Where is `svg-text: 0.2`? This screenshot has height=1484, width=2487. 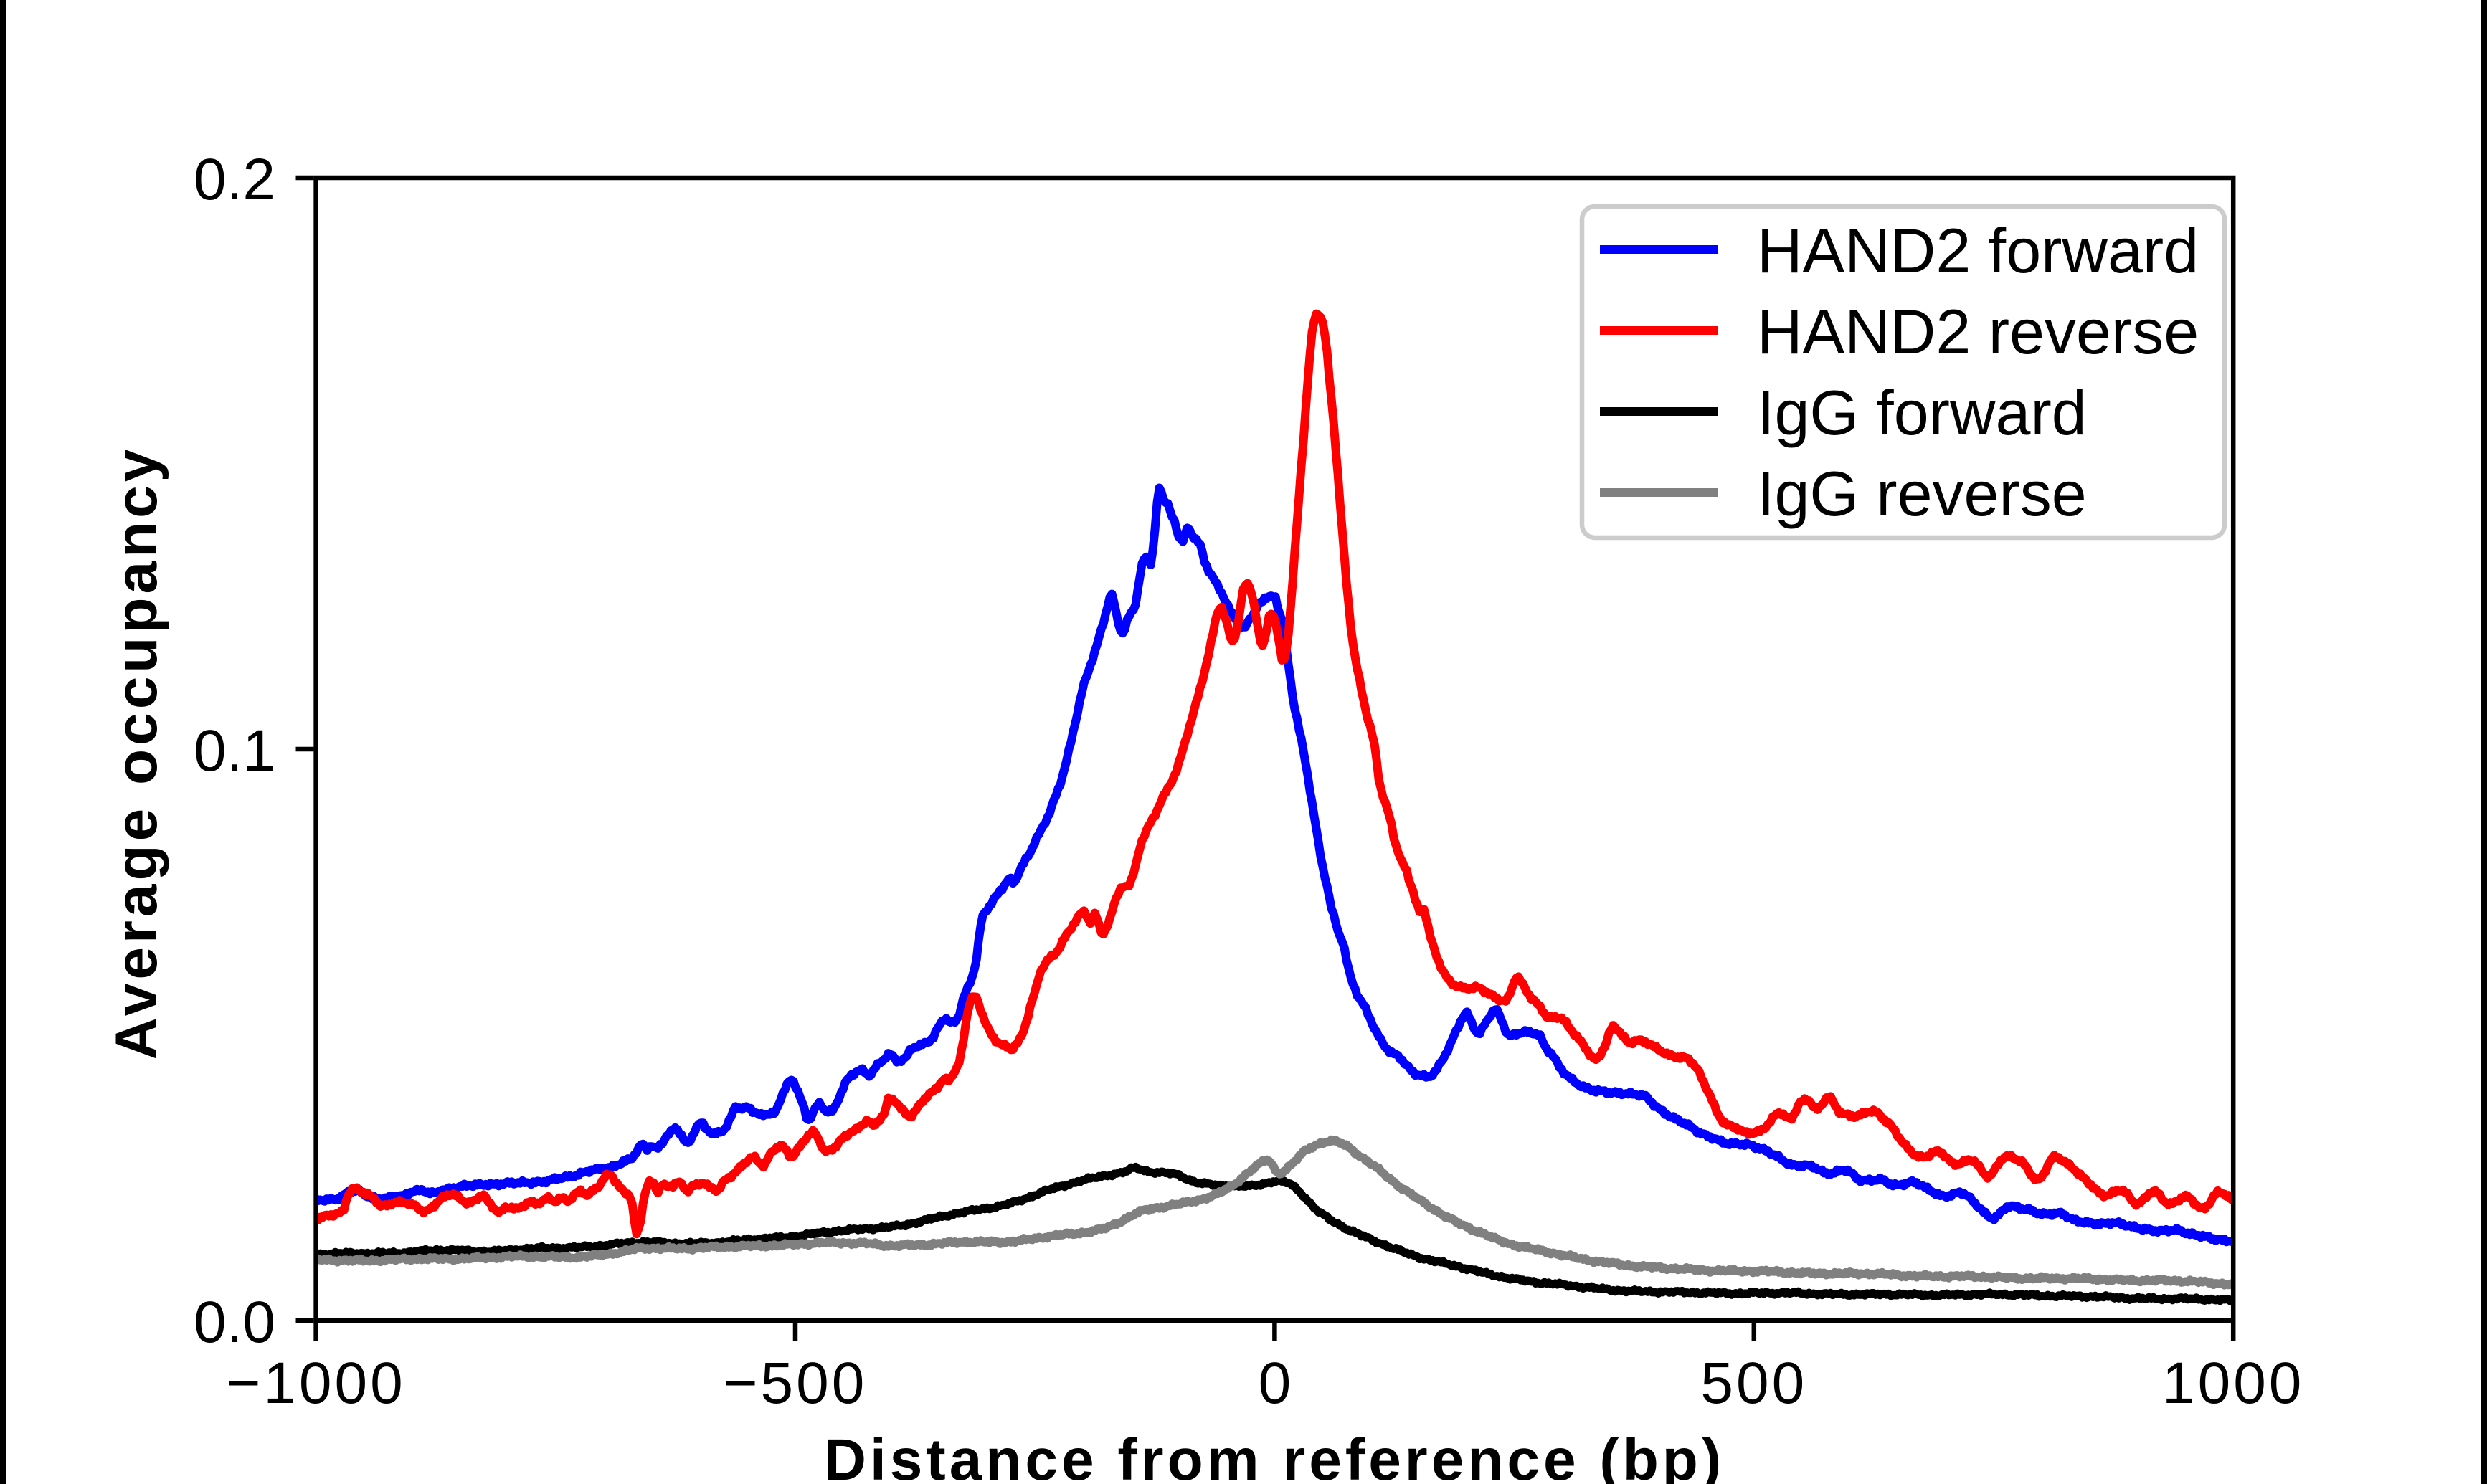
svg-text: 0.2 is located at coordinates (235, 180).